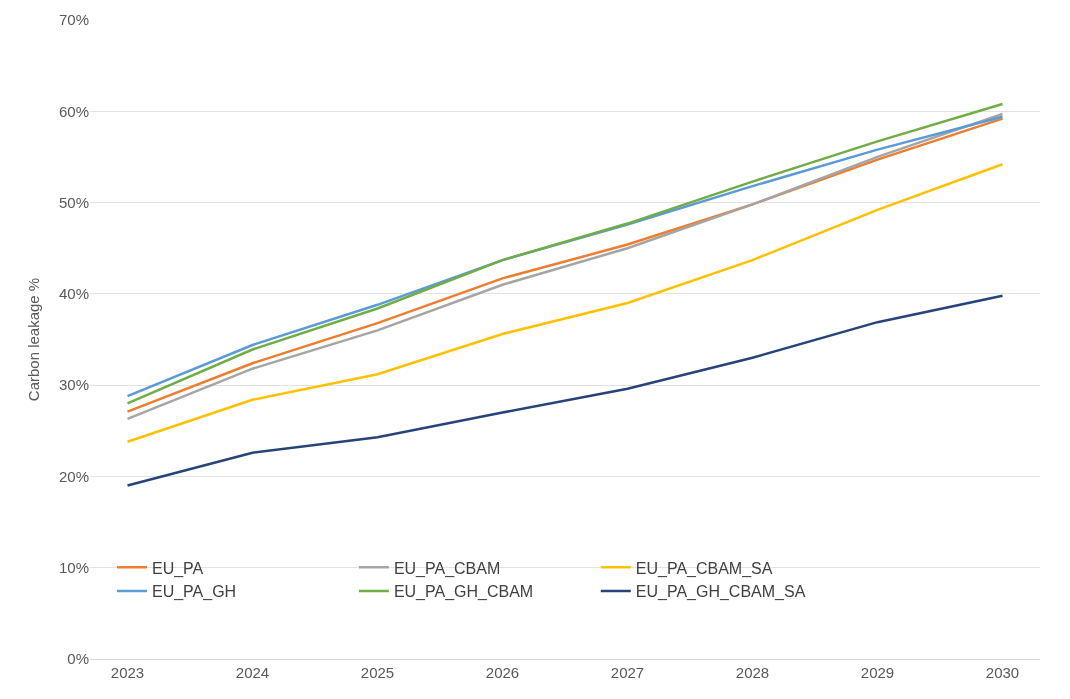 Image resolution: width=1070 pixels, height=699 pixels. I want to click on x-tick-label: 2024, so click(252, 672).